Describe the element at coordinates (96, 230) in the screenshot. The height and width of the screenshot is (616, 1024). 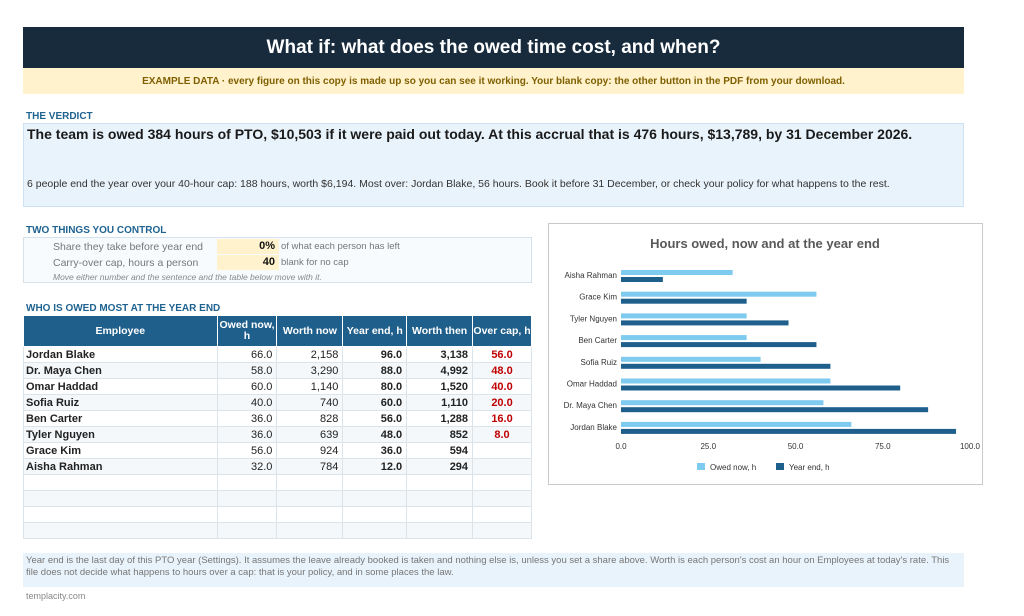
I see `controls-label: TWO THINGS YOU CONTROL` at that location.